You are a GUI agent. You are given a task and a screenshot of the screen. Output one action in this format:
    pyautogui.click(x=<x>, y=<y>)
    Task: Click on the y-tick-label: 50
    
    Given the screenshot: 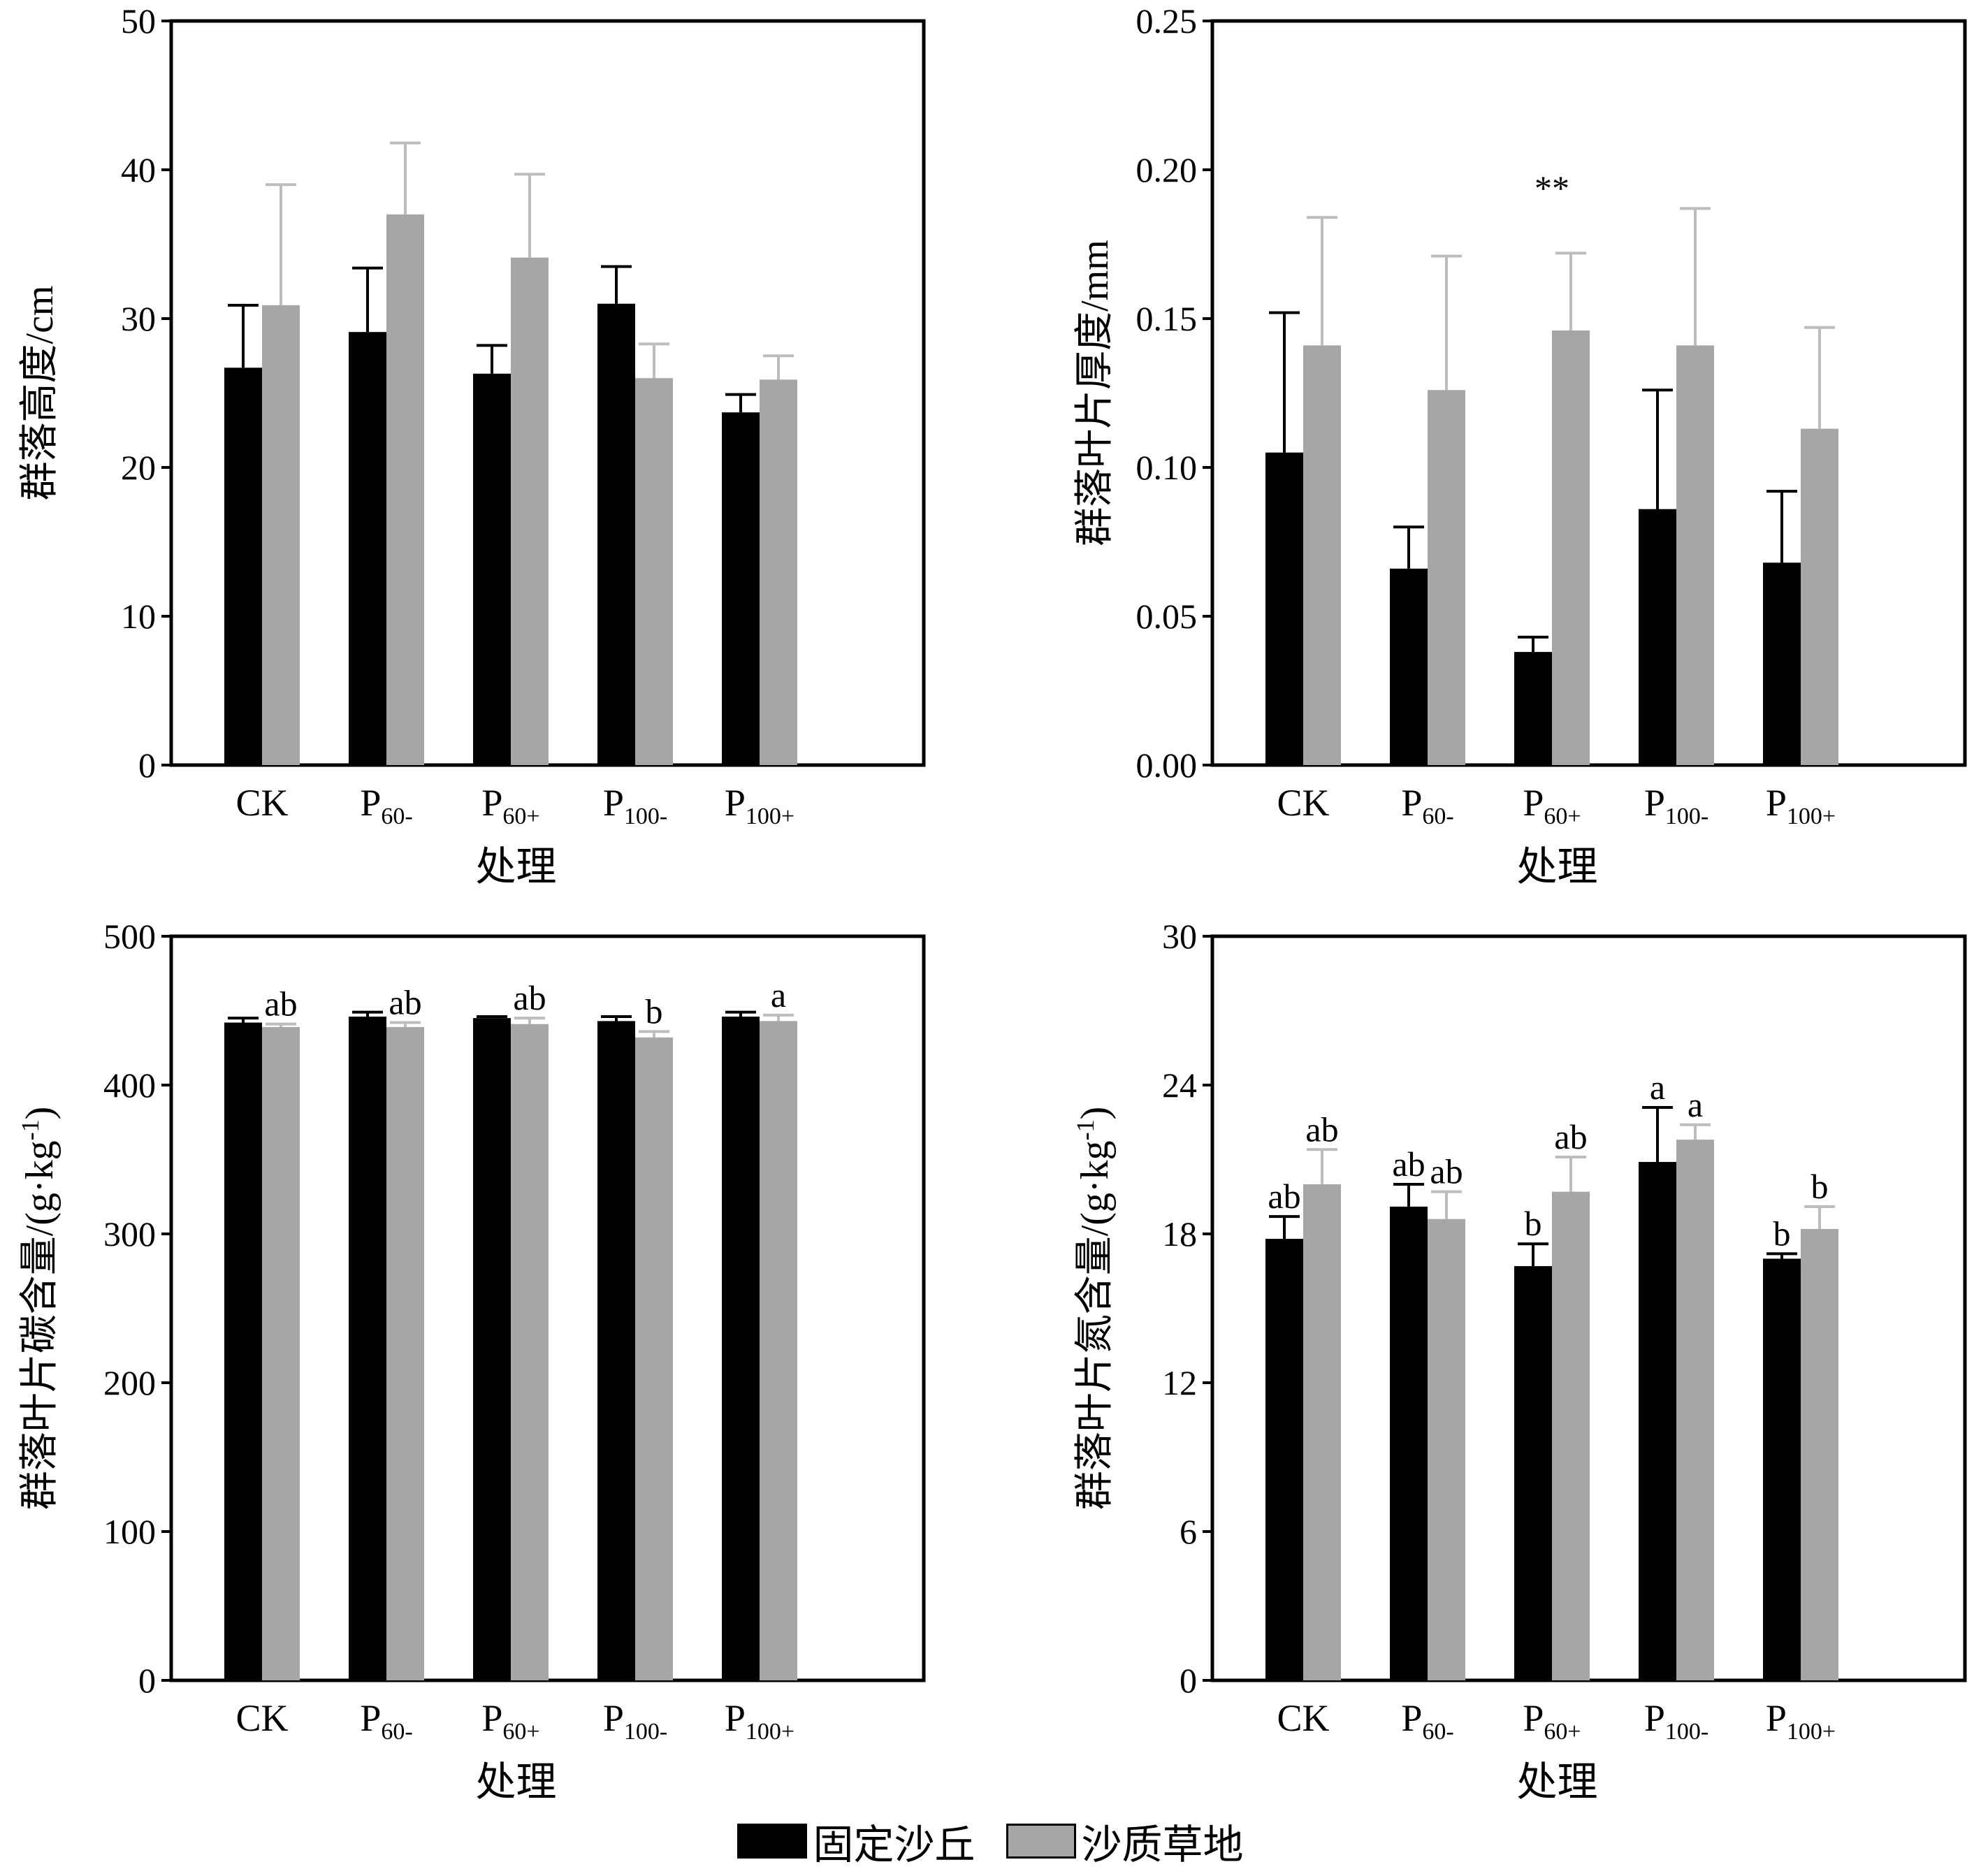 What is the action you would take?
    pyautogui.click(x=138, y=21)
    